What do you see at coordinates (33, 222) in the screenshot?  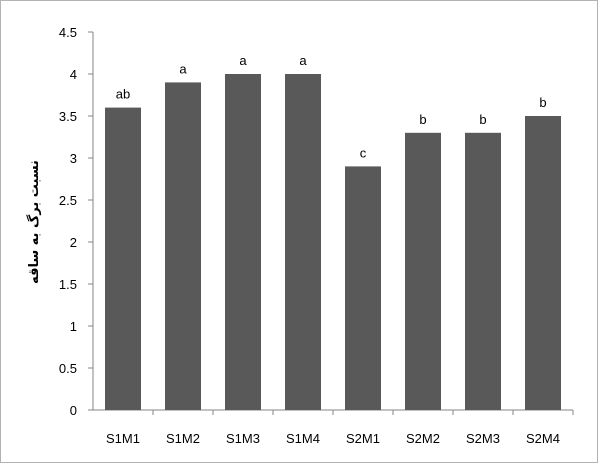 I see `y-axis-title: نسبت برگ به ساقه` at bounding box center [33, 222].